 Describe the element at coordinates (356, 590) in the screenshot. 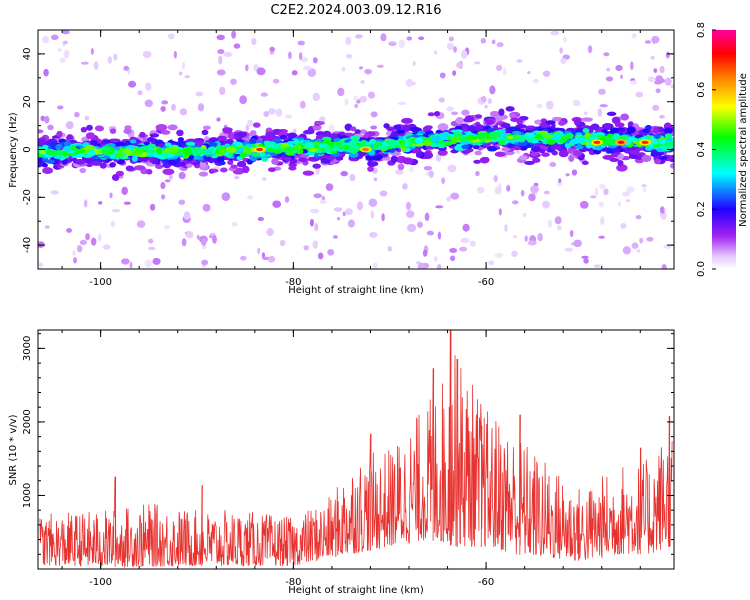

I see `snr-x-axis-label: Height of straight line (km)` at that location.